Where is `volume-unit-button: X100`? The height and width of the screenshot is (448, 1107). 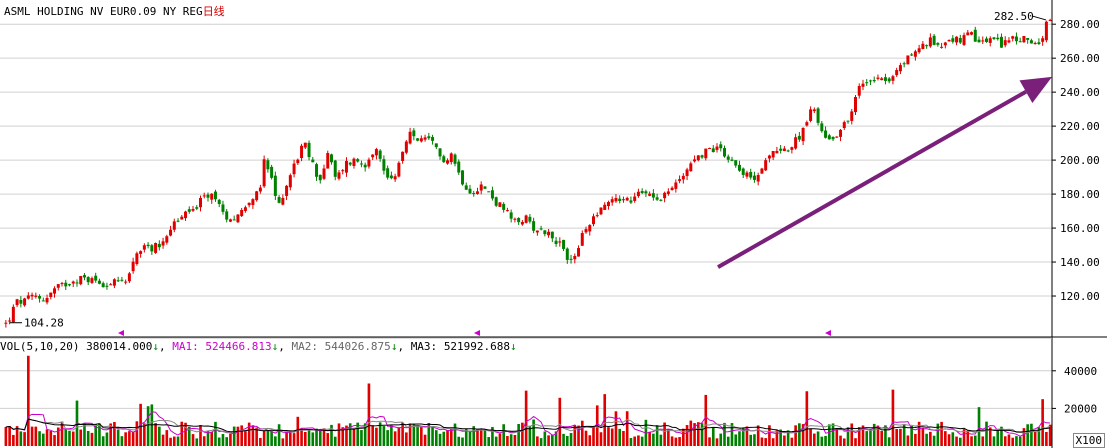
volume-unit-button: X100 is located at coordinates (1088, 440).